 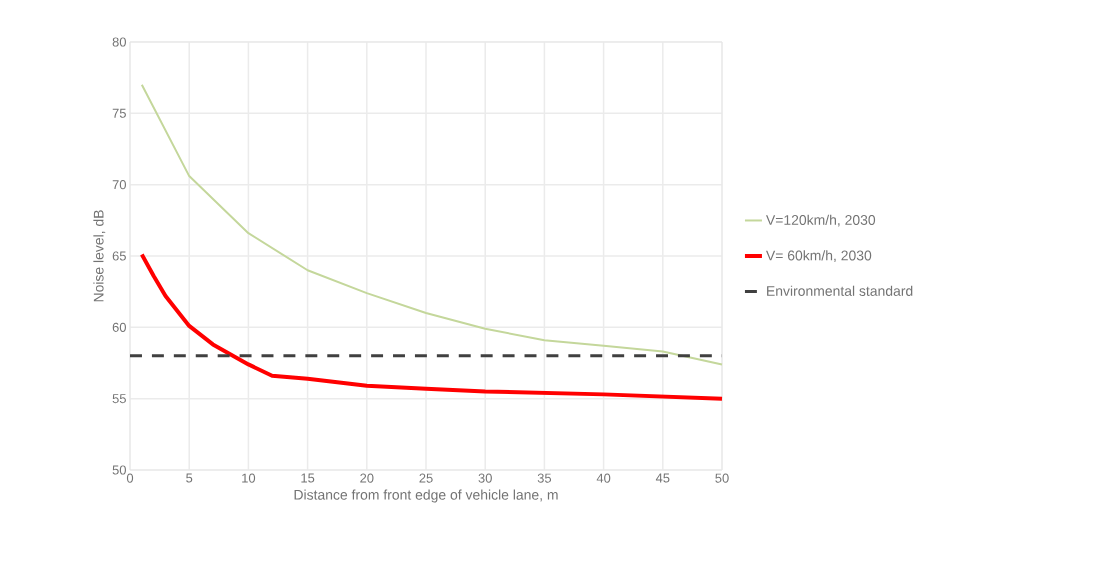 I want to click on y-tick-label: 60, so click(x=119, y=327).